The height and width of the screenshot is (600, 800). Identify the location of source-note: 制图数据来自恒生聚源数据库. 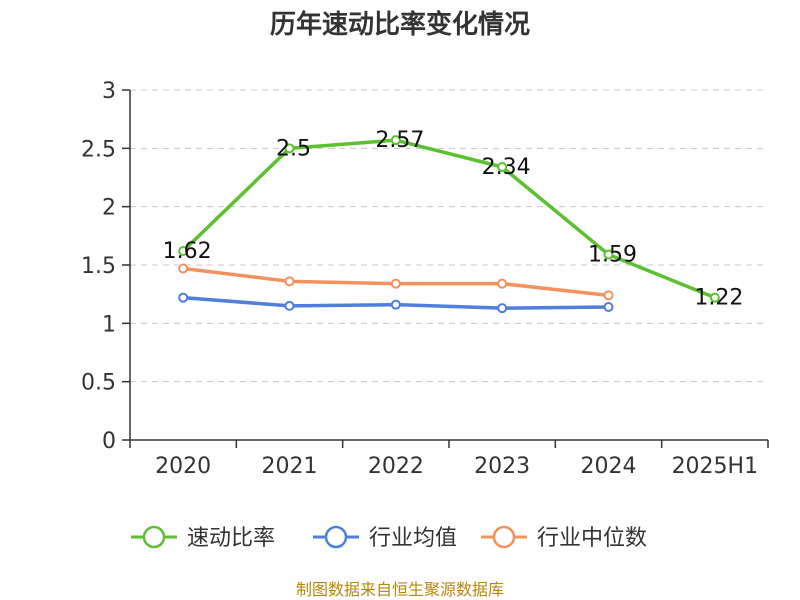
(400, 589).